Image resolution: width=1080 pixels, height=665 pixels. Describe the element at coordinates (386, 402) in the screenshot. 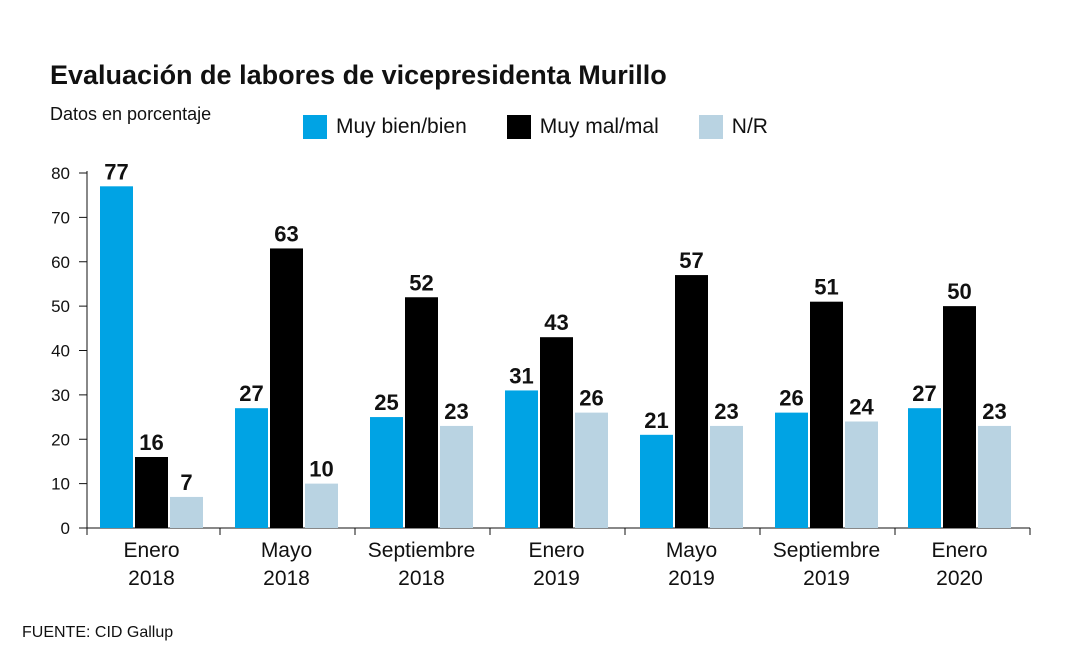

I see `bar-value-label: 25` at that location.